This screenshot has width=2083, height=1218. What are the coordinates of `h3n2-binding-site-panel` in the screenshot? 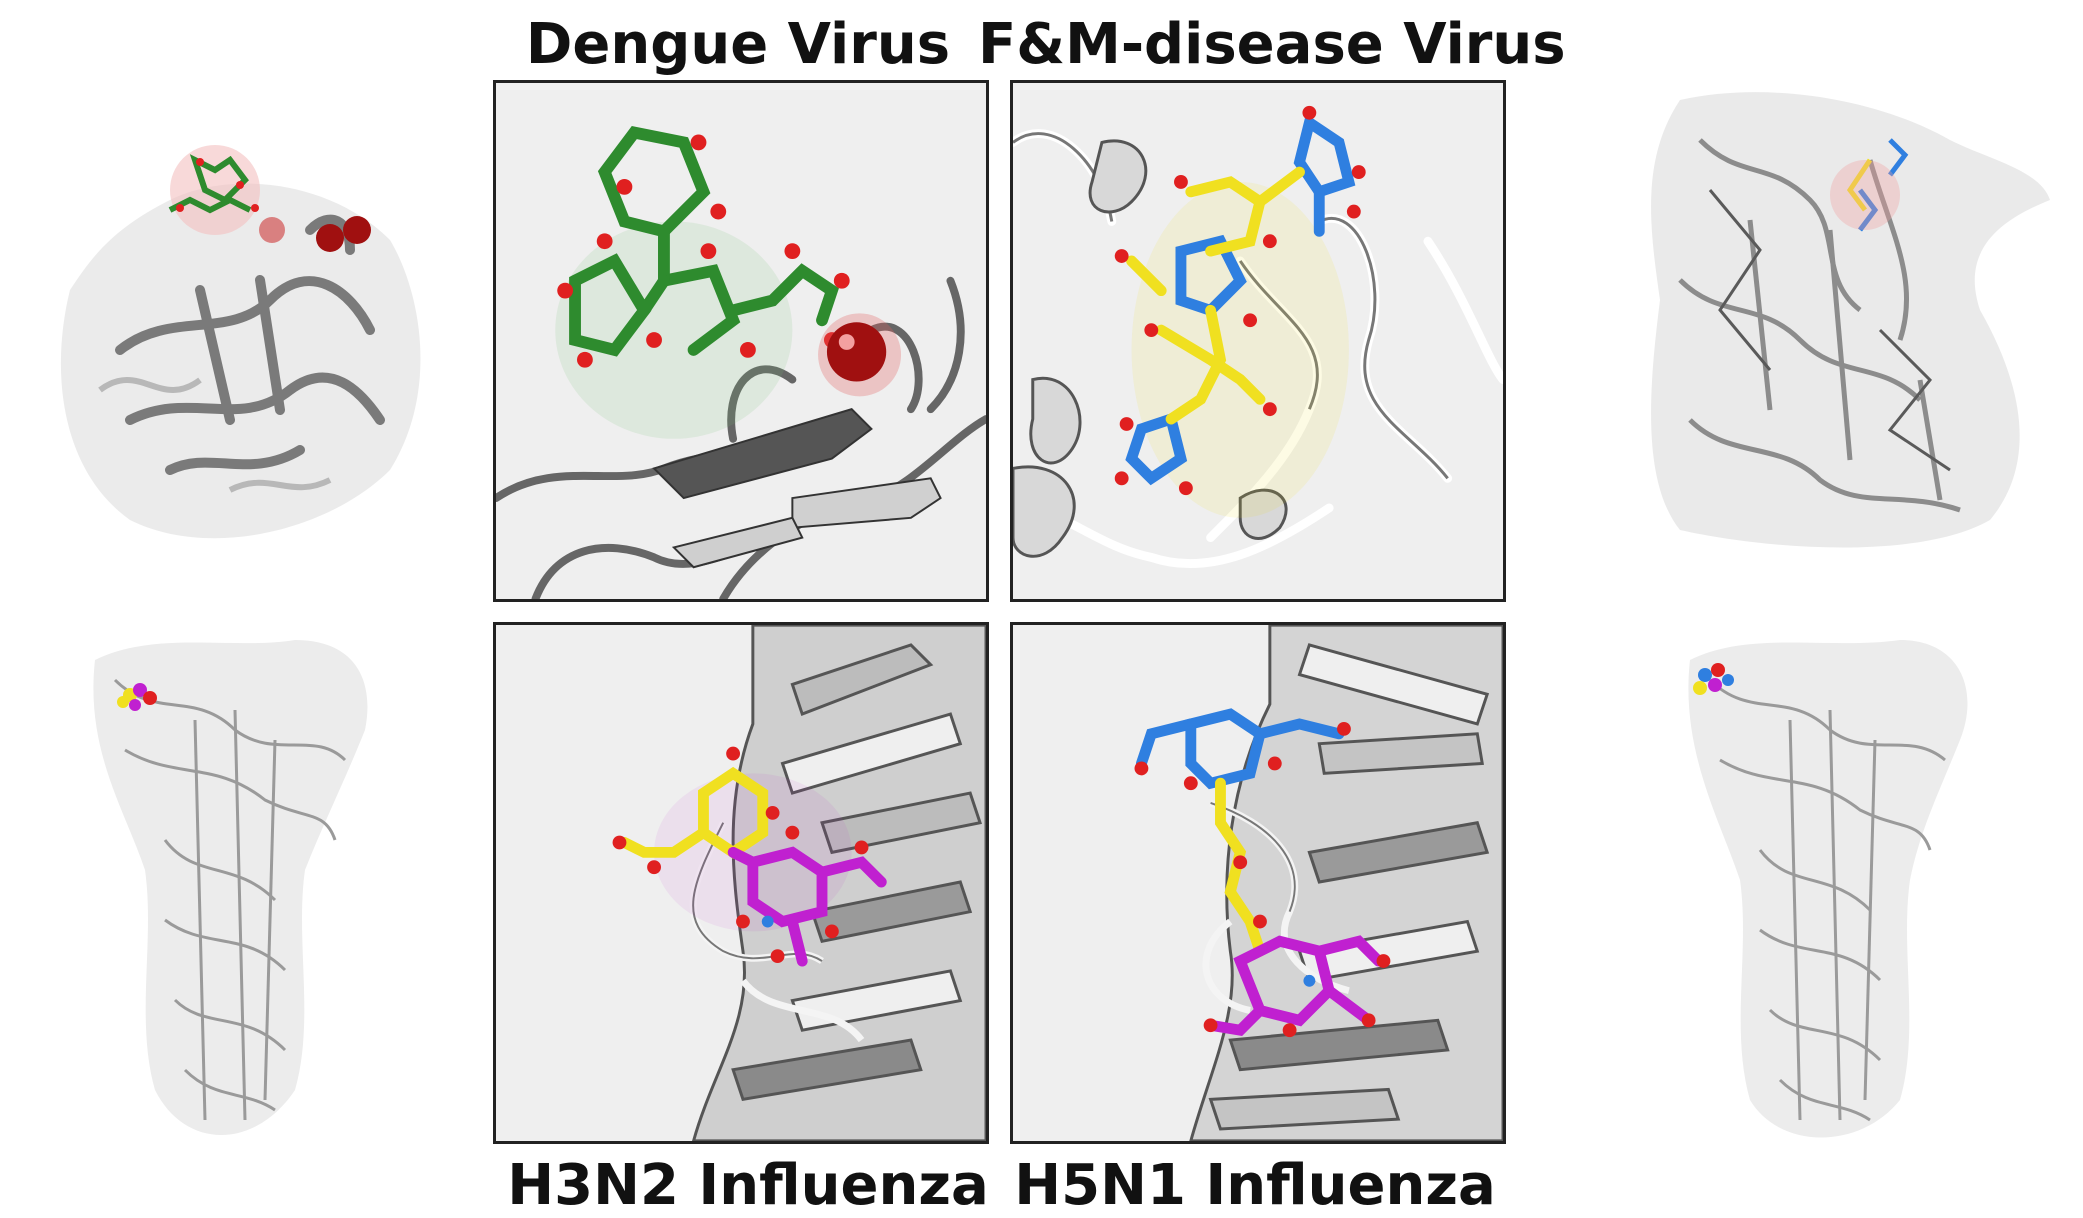 It's located at (741, 883).